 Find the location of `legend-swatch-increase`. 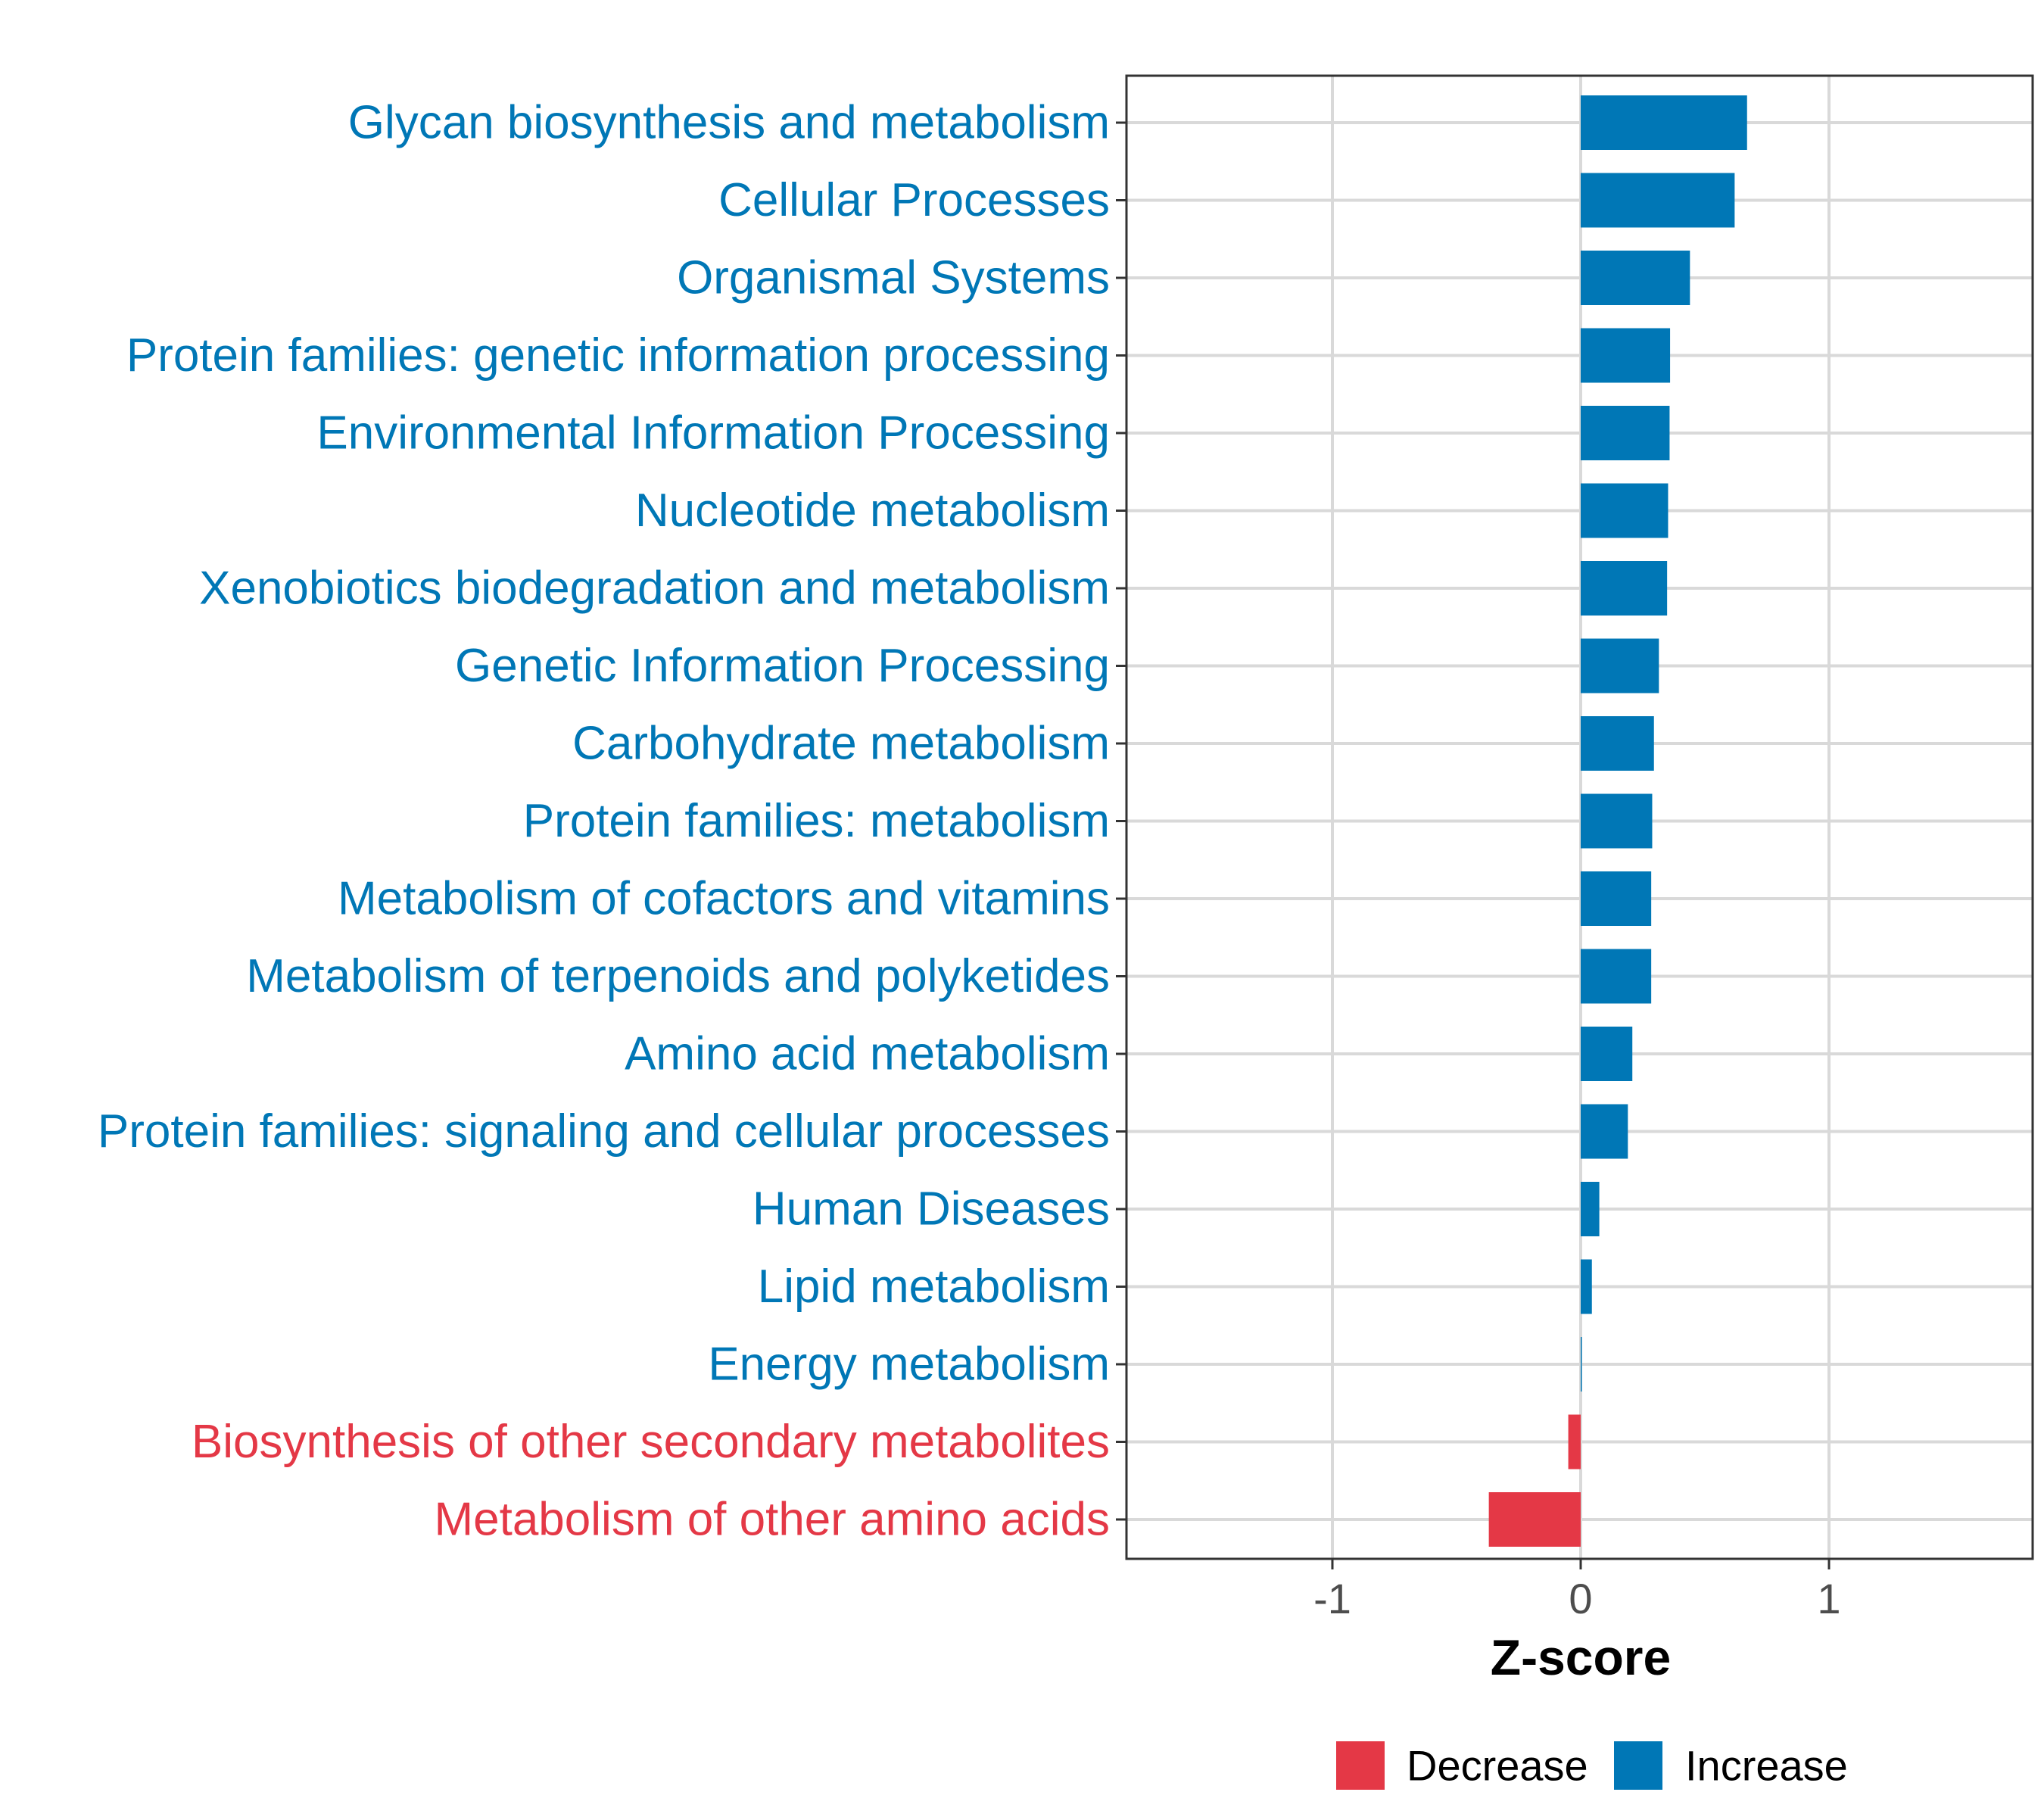

legend-swatch-increase is located at coordinates (1638, 1765).